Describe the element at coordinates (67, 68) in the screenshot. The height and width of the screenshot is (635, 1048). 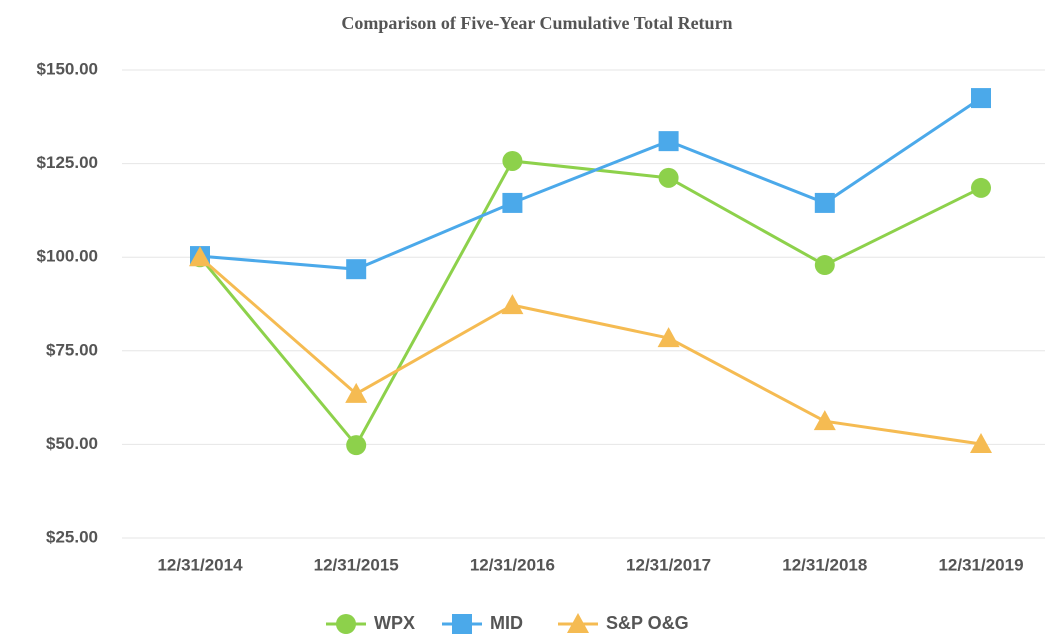
I see `y-tick-label: $150.00` at that location.